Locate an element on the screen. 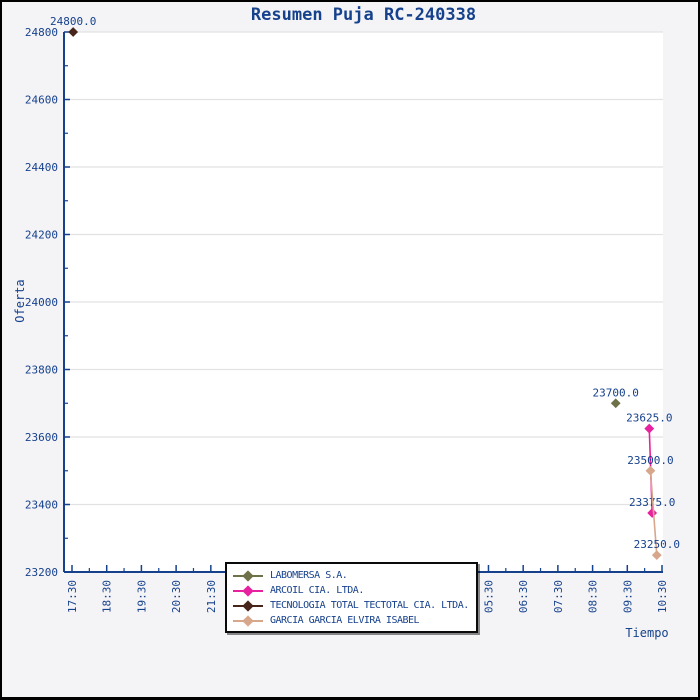 Image resolution: width=700 pixels, height=700 pixels. y-axis-title: Oferta is located at coordinates (20, 301).